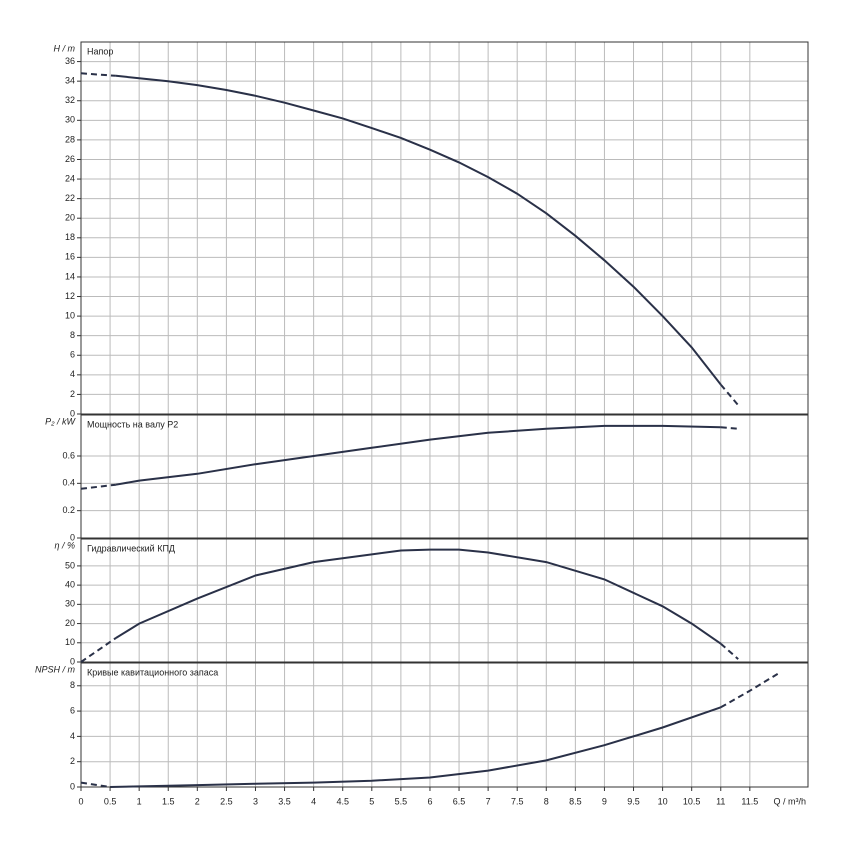  What do you see at coordinates (70, 237) in the screenshot?
I see `y-tick-label: 18` at bounding box center [70, 237].